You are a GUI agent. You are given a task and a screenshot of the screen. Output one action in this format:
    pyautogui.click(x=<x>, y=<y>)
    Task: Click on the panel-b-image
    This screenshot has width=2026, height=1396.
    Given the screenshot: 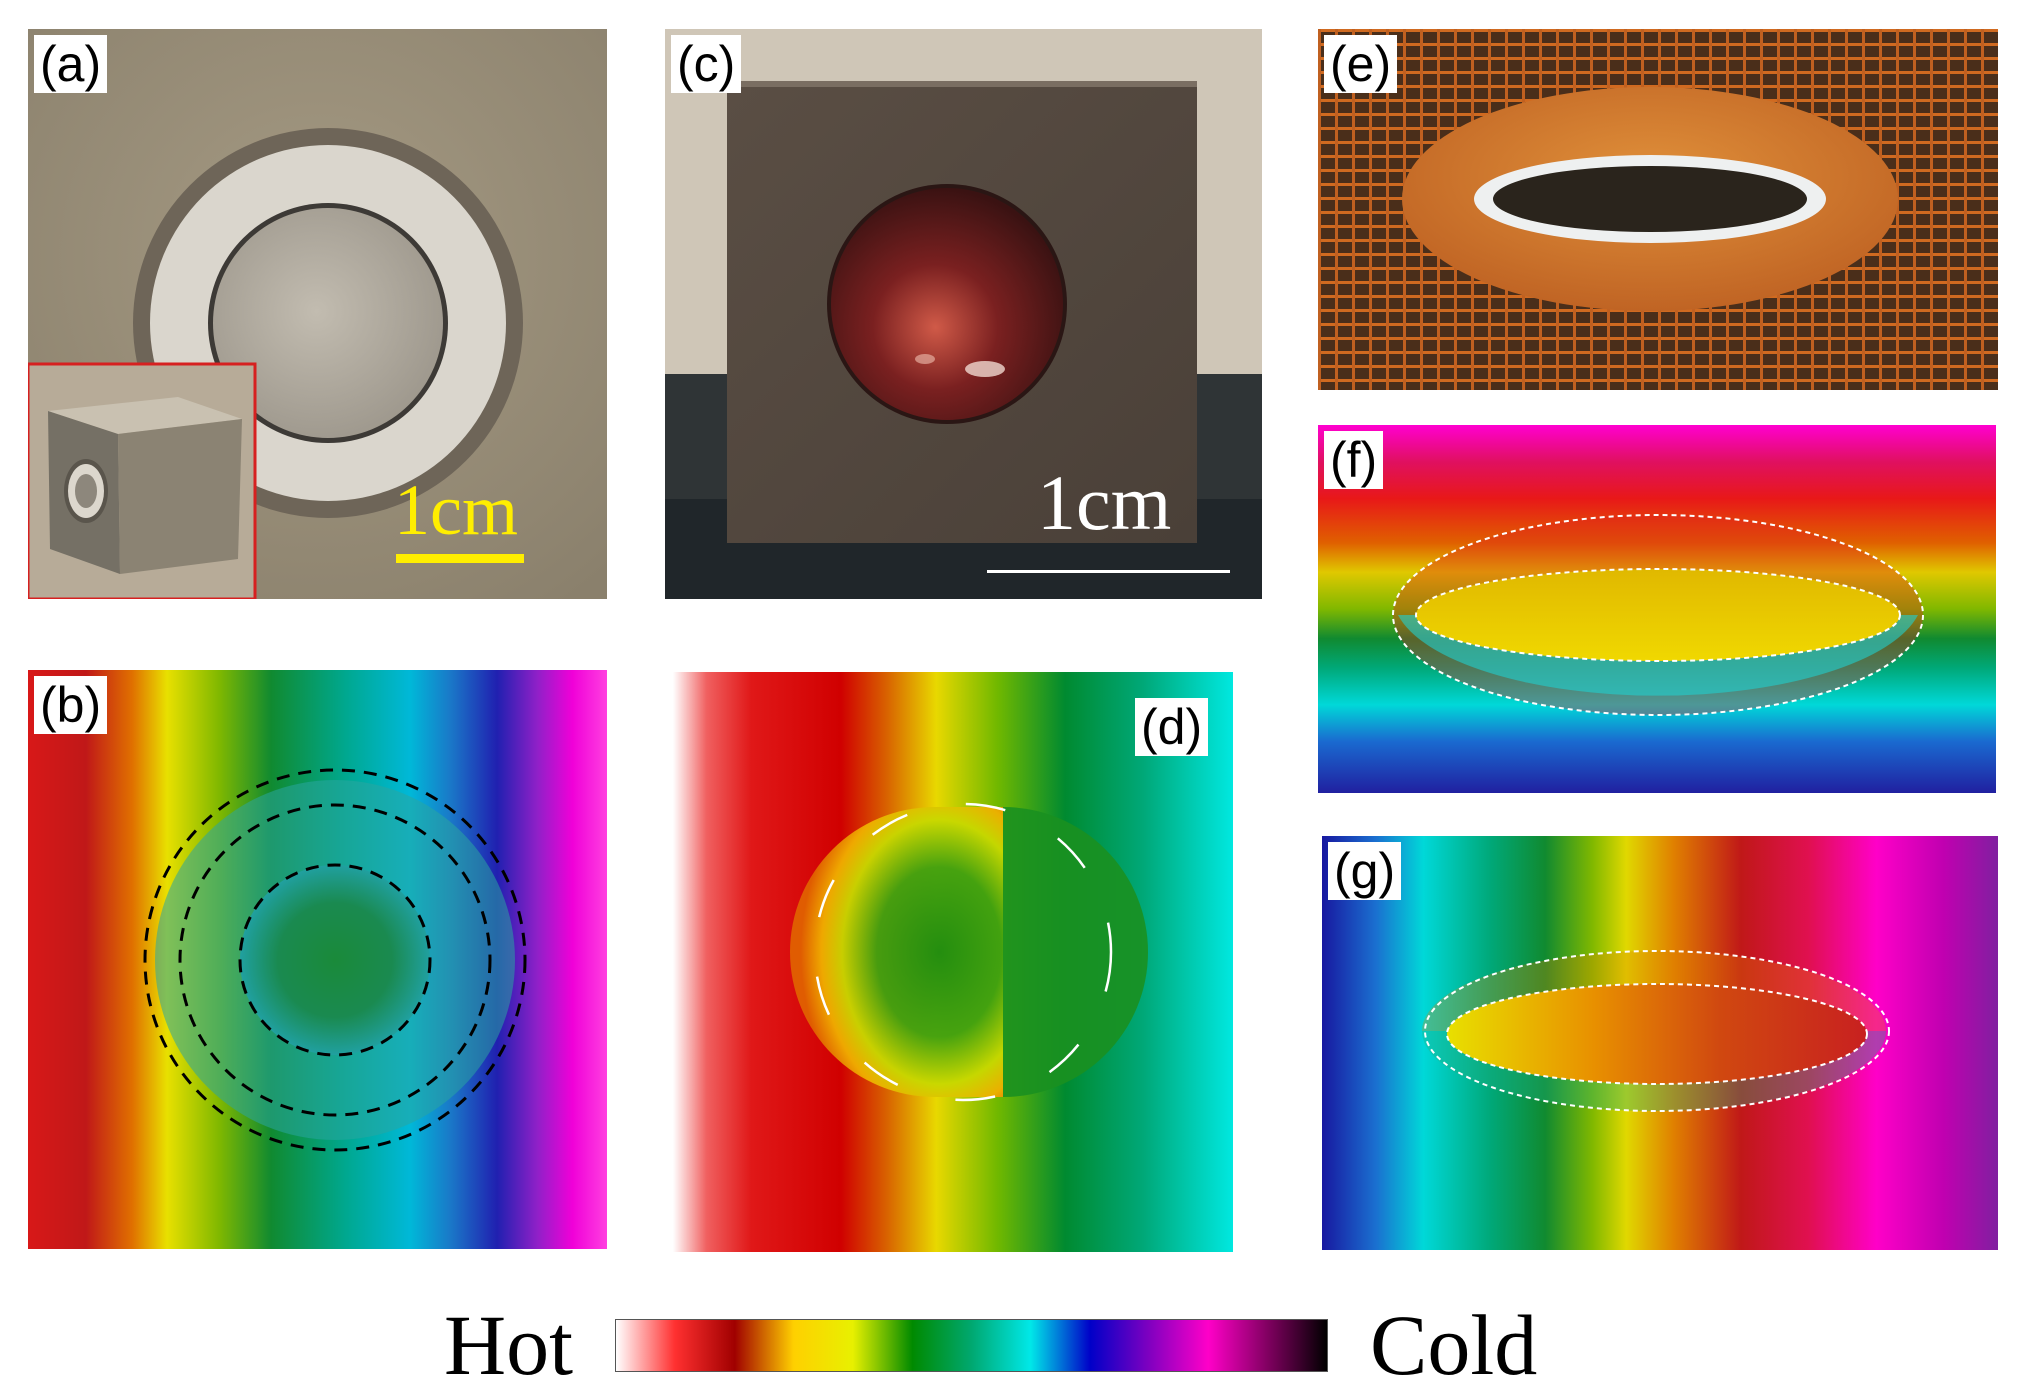 What is the action you would take?
    pyautogui.click(x=317, y=959)
    